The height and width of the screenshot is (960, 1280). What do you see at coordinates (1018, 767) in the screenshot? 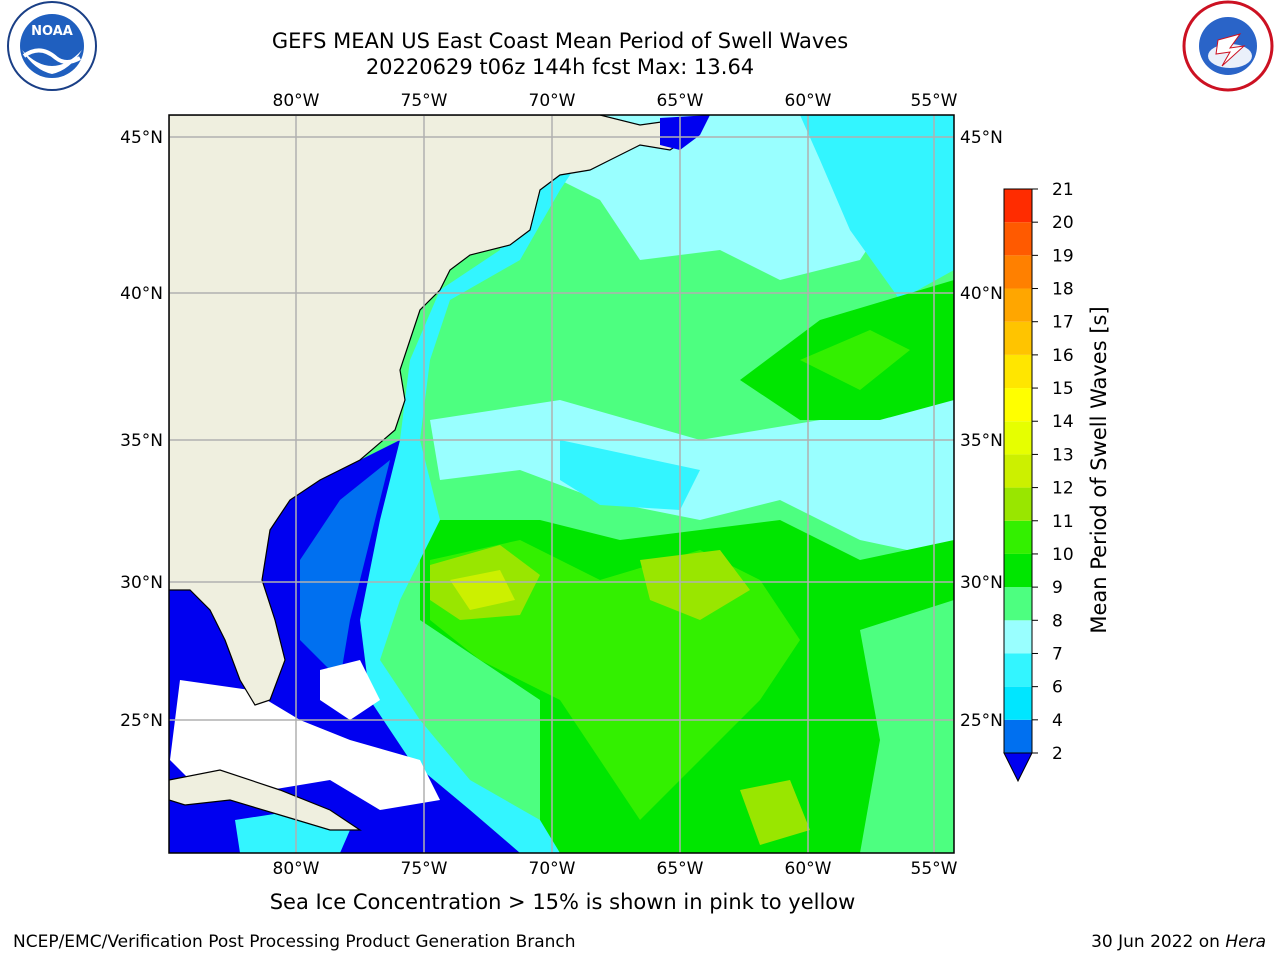
I see `colorbar-extend-arrow` at bounding box center [1018, 767].